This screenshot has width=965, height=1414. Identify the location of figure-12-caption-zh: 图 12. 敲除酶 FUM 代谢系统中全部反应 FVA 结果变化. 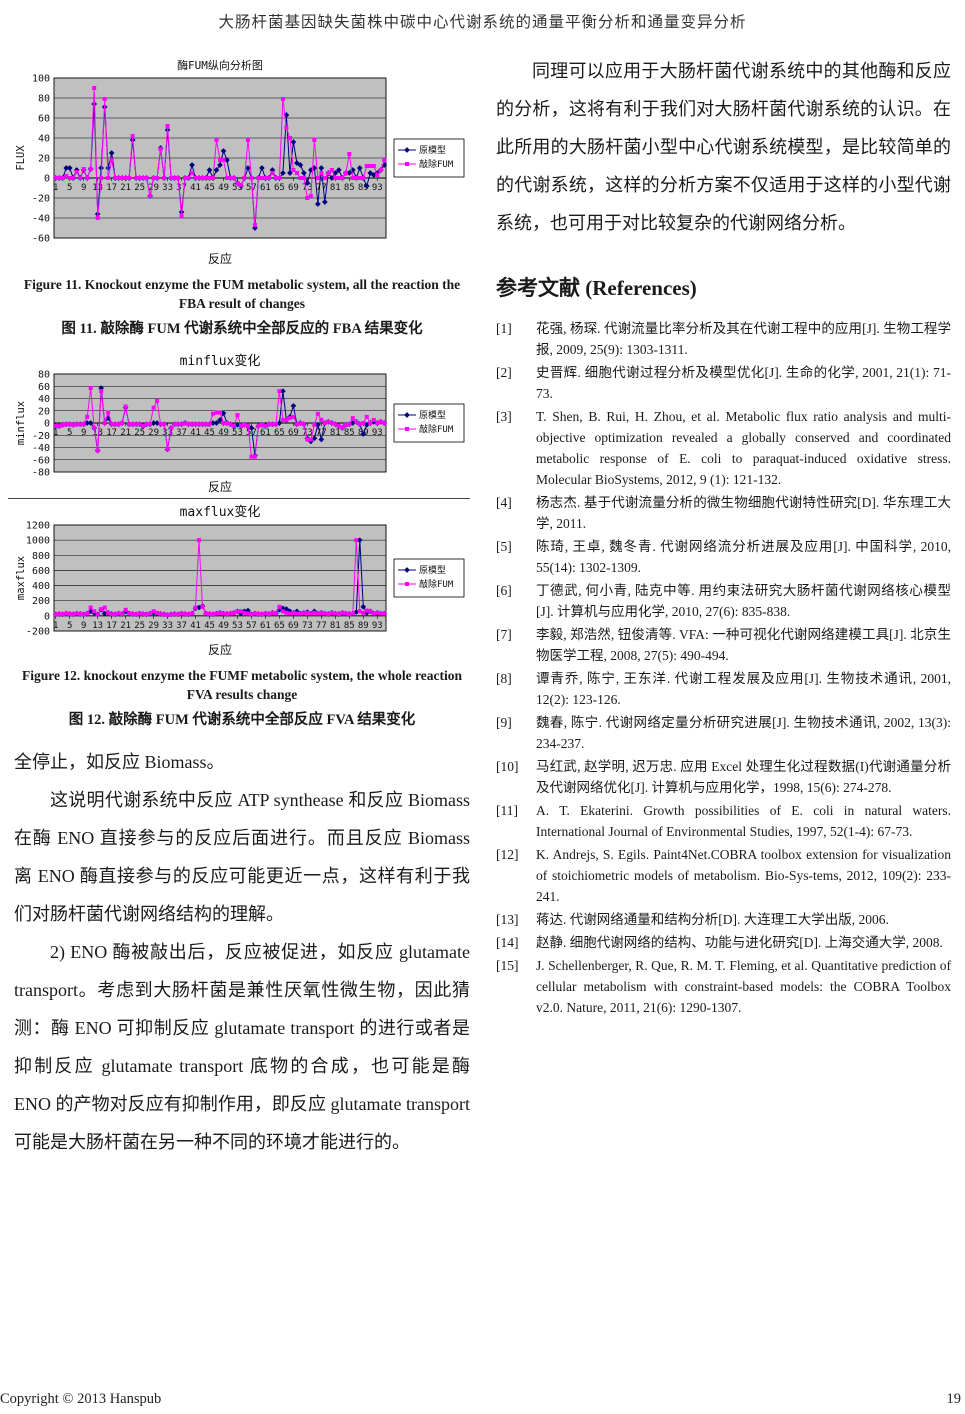
(242, 719).